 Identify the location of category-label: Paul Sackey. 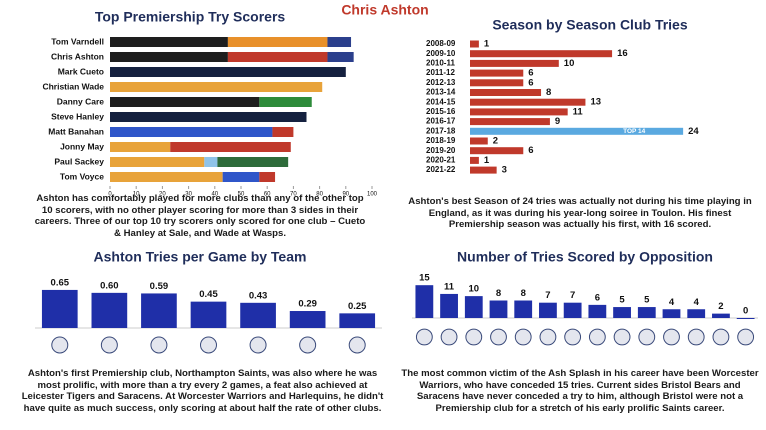
(79, 161).